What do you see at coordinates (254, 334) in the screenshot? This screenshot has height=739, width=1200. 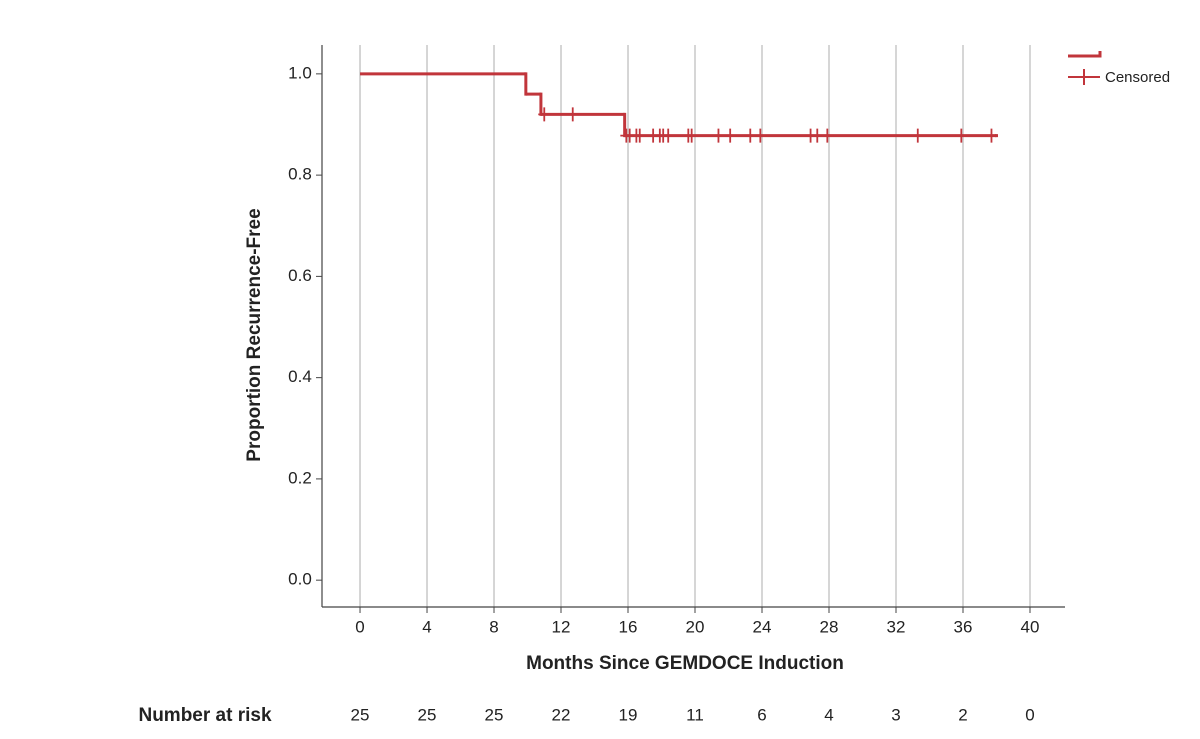 I see `y-axis-label: Proportion Recurrence-Free` at bounding box center [254, 334].